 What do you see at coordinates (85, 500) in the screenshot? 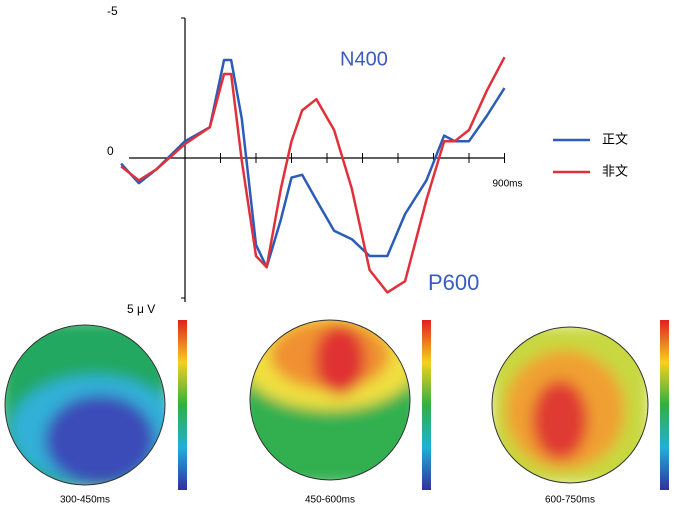
I see `topomap-label: 300-450ms` at bounding box center [85, 500].